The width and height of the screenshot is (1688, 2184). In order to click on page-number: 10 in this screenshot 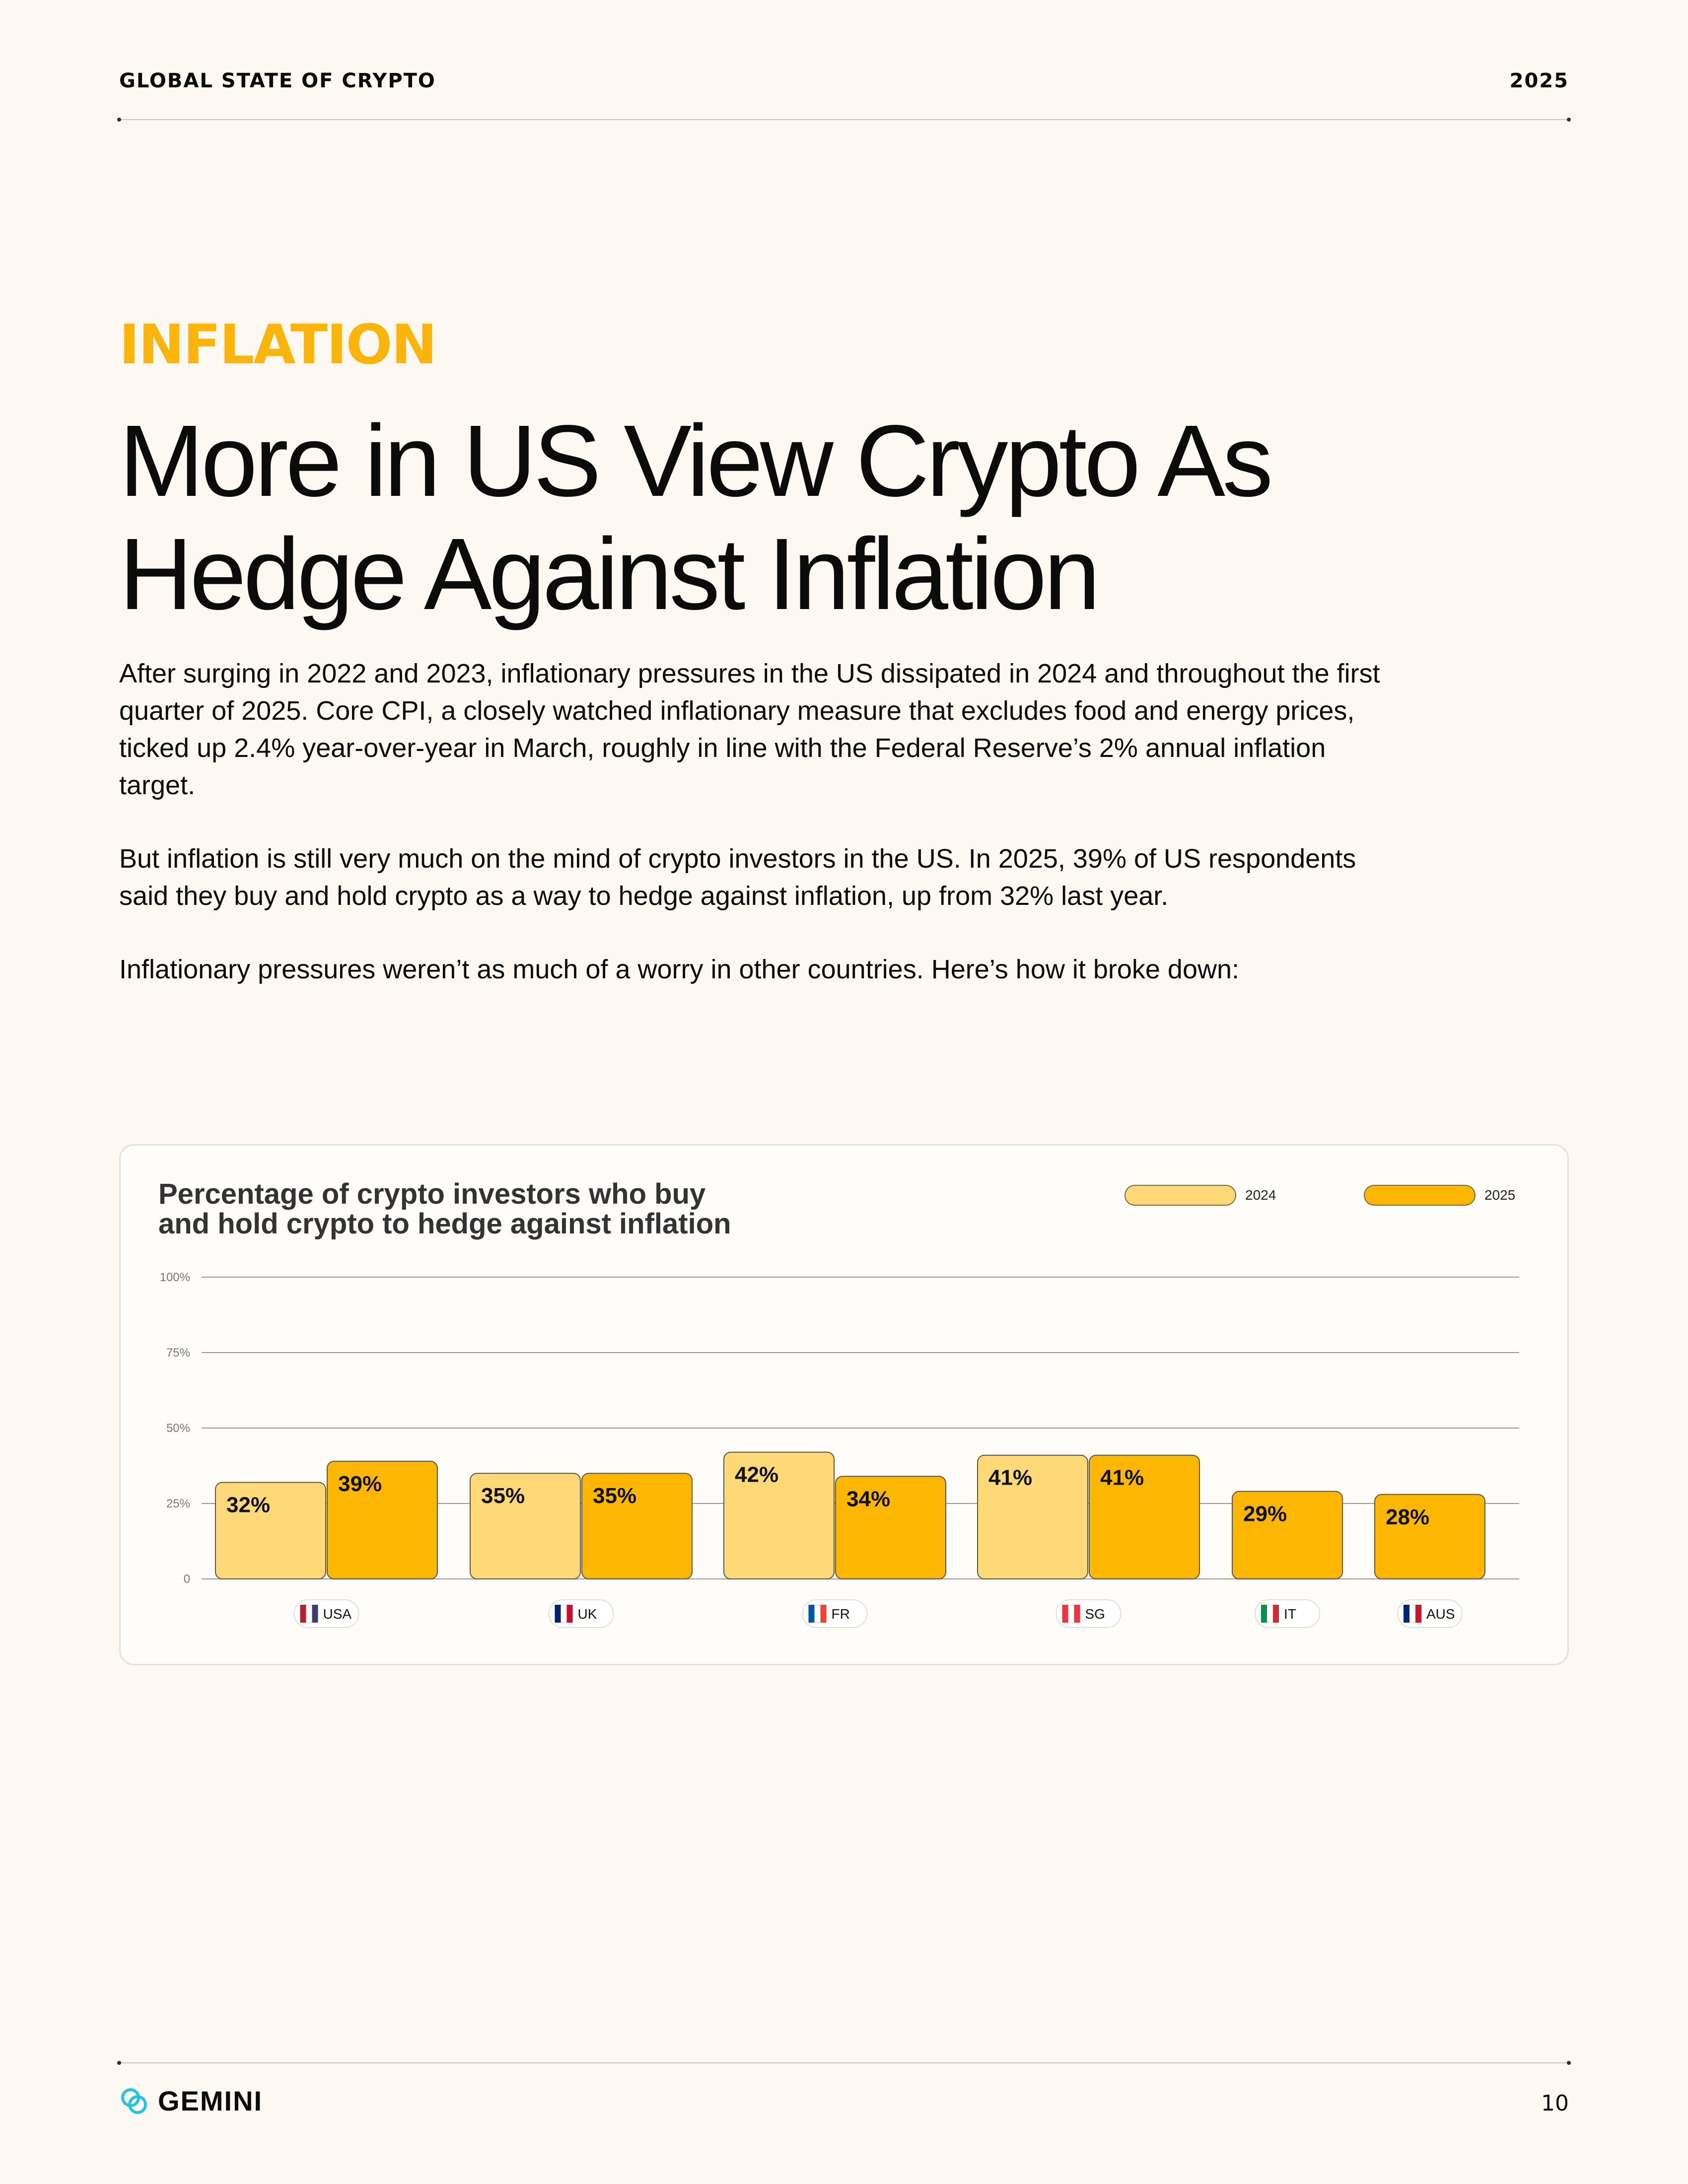, I will do `click(1555, 2103)`.